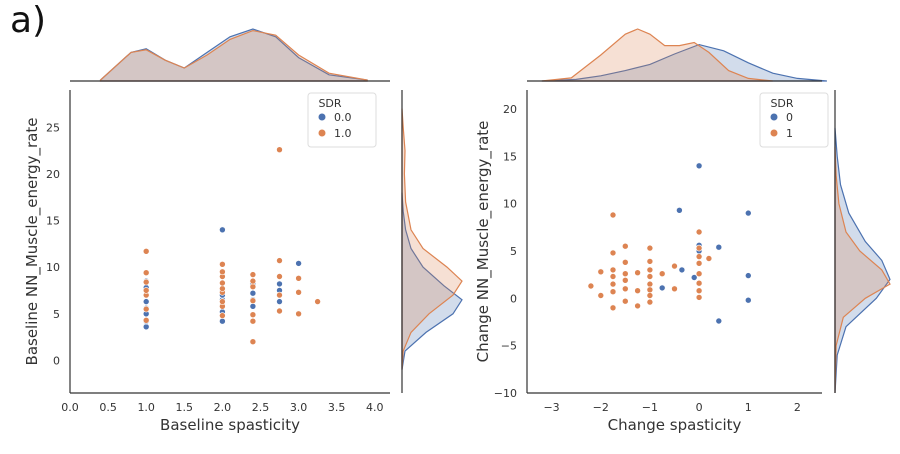 Image resolution: width=900 pixels, height=454 pixels. I want to click on x-tick-label: 0.0, so click(70, 407).